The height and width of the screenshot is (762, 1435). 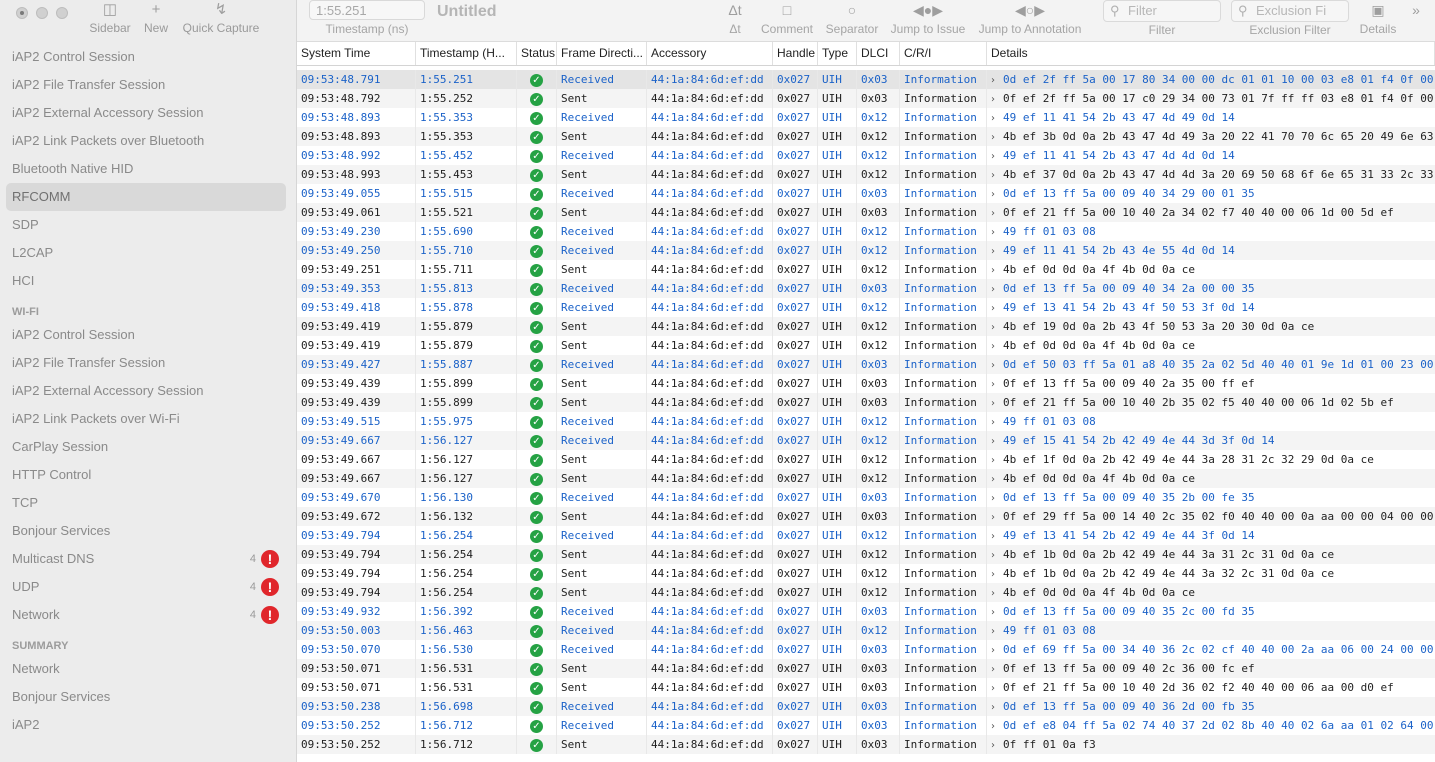 I want to click on timestamp-field: 1:55.251, so click(x=367, y=10).